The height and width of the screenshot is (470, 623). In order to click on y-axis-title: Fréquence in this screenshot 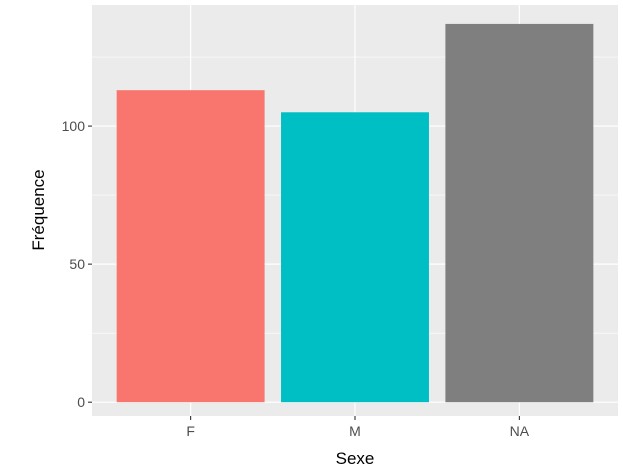, I will do `click(38, 209)`.